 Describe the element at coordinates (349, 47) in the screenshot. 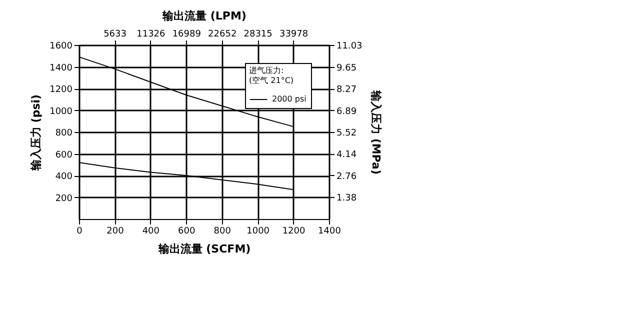

I see `y2-tick-label: 11.03` at that location.